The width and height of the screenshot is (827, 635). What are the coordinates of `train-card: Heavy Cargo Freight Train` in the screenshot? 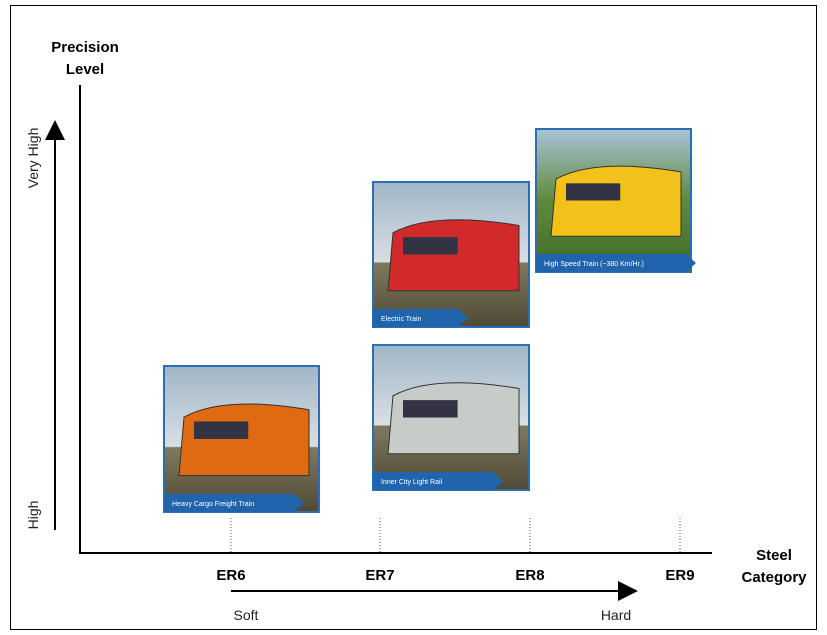 It's located at (241, 439).